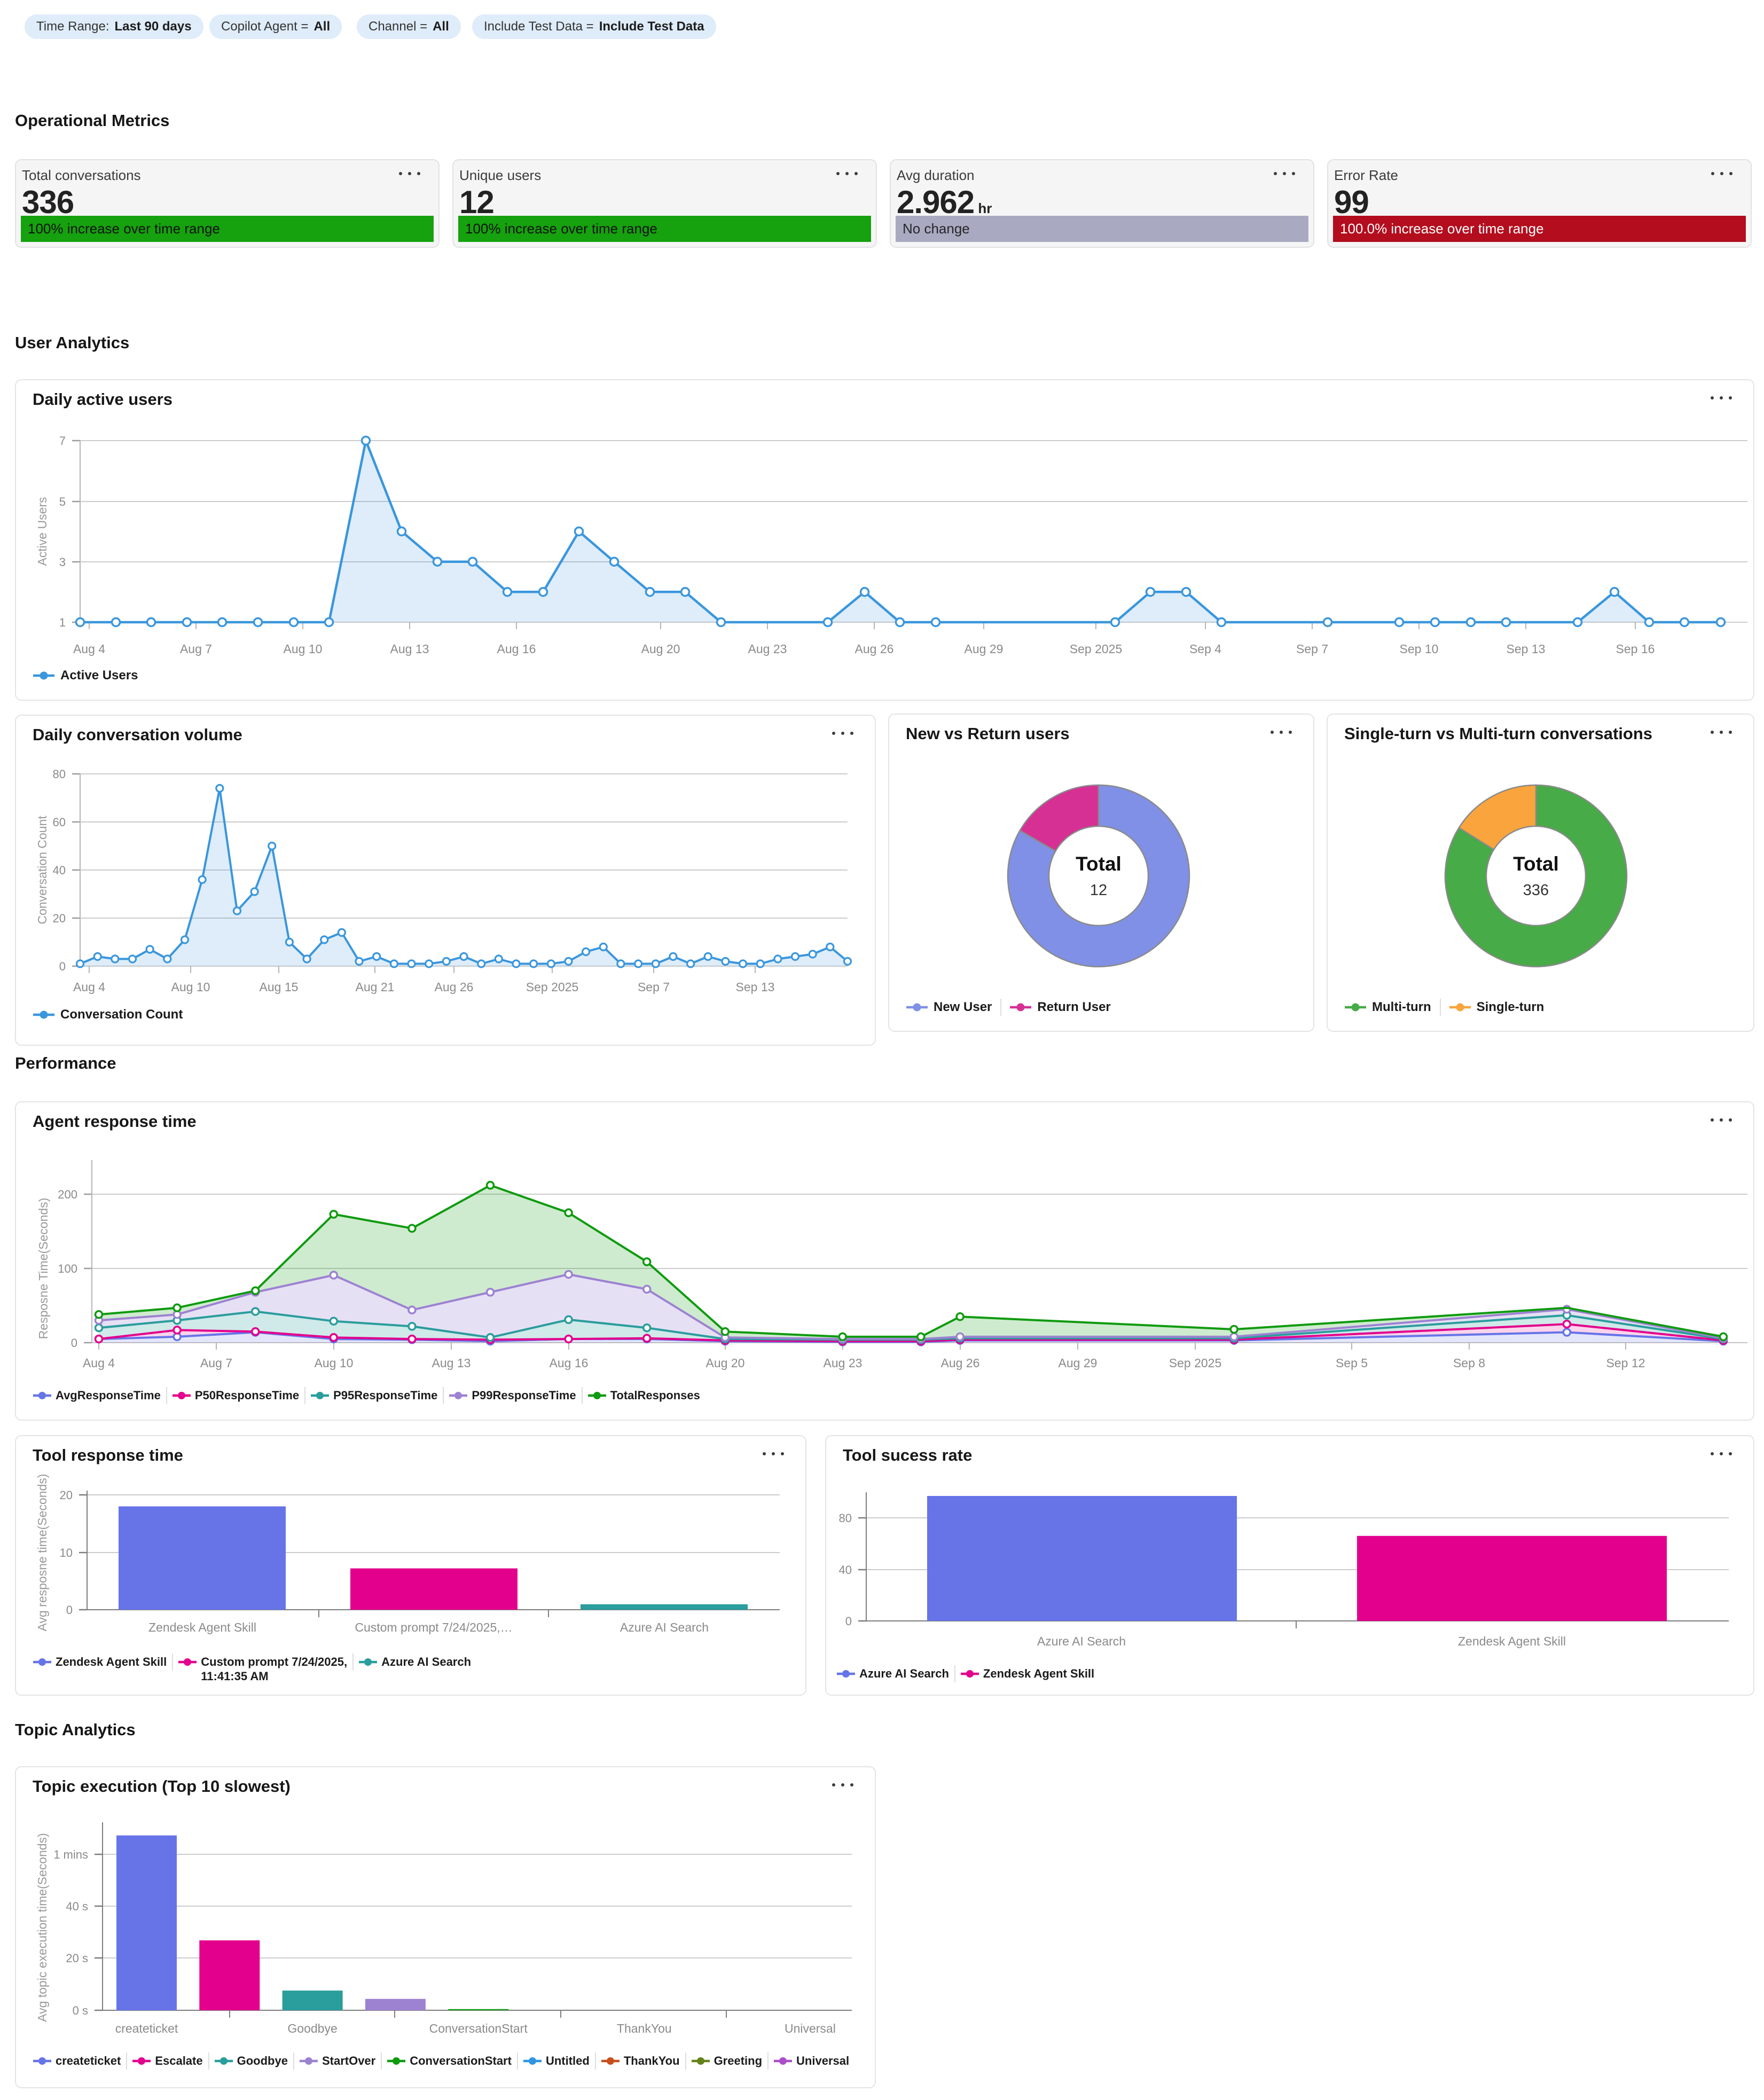  What do you see at coordinates (1352, 1363) in the screenshot?
I see `svg-text: Sep 5` at bounding box center [1352, 1363].